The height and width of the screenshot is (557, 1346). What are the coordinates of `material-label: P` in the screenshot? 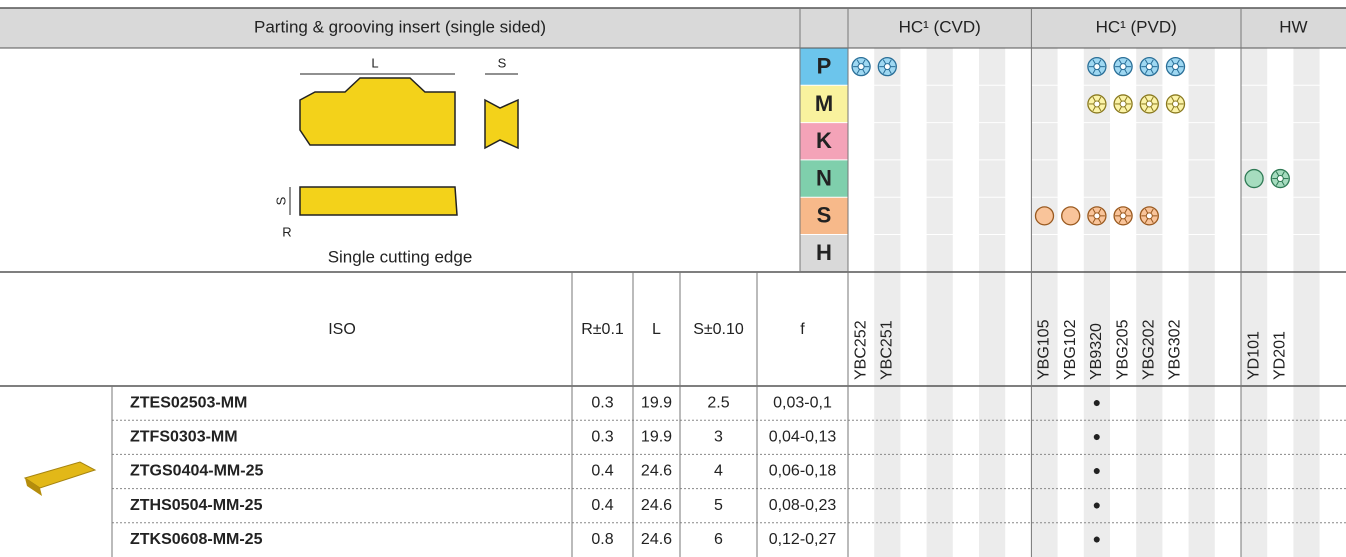 It's located at (824, 65).